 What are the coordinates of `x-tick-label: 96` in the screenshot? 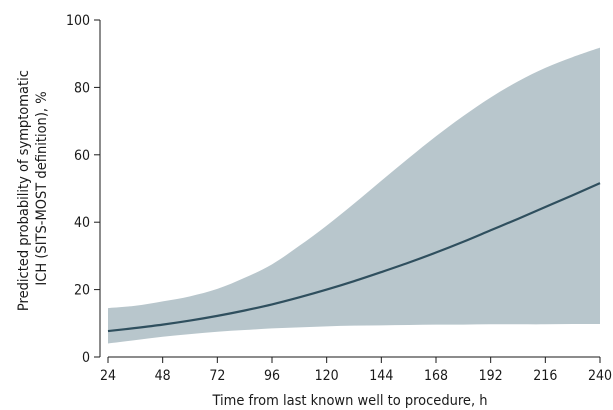 It's located at (272, 376).